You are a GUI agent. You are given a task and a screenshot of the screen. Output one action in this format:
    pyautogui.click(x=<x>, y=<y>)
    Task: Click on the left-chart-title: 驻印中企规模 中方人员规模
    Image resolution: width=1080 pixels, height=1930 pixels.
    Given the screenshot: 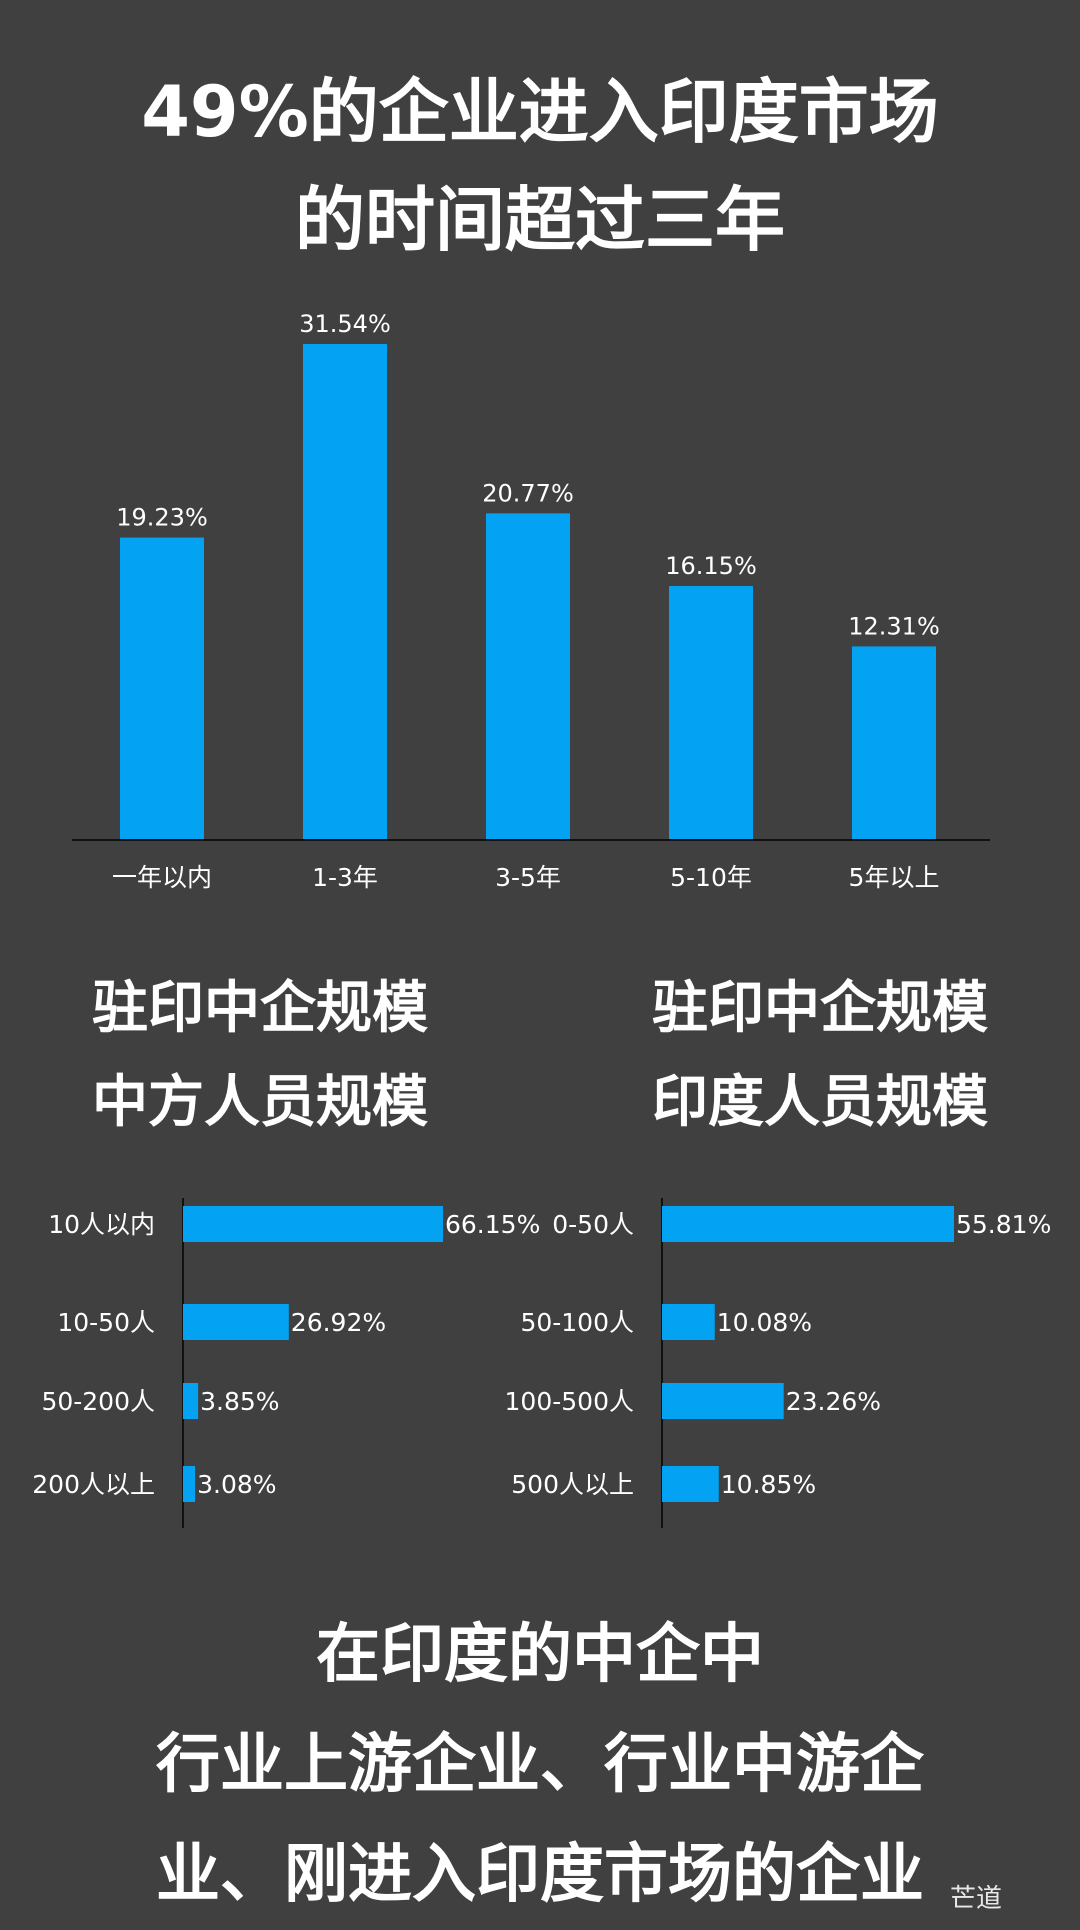 What is the action you would take?
    pyautogui.click(x=260, y=1056)
    